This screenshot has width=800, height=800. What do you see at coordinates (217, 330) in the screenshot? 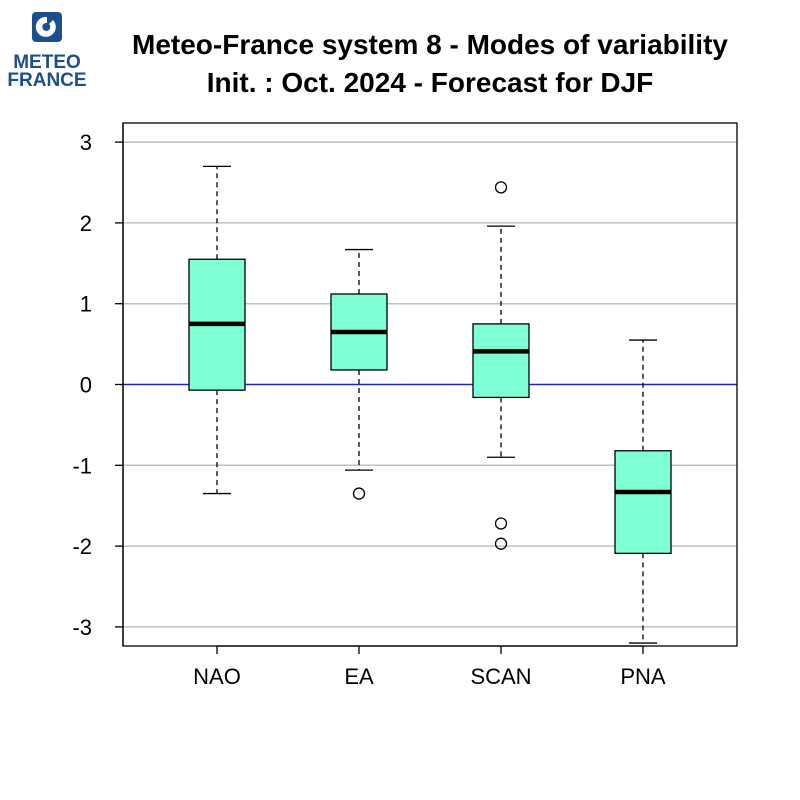
I see `box-nao` at bounding box center [217, 330].